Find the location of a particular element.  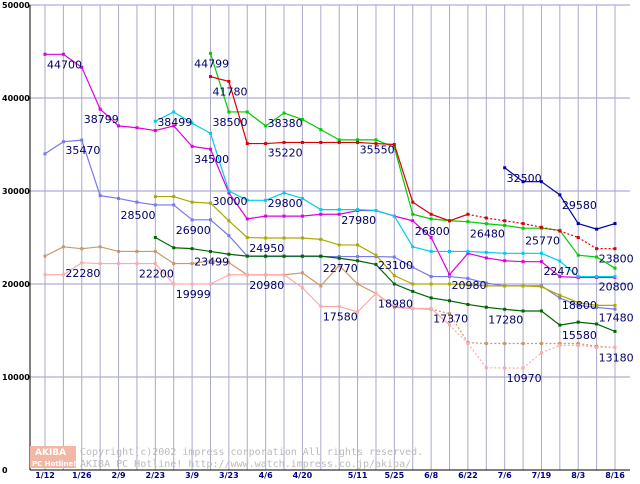

y-tick-label: 50000 is located at coordinates (16, 5).